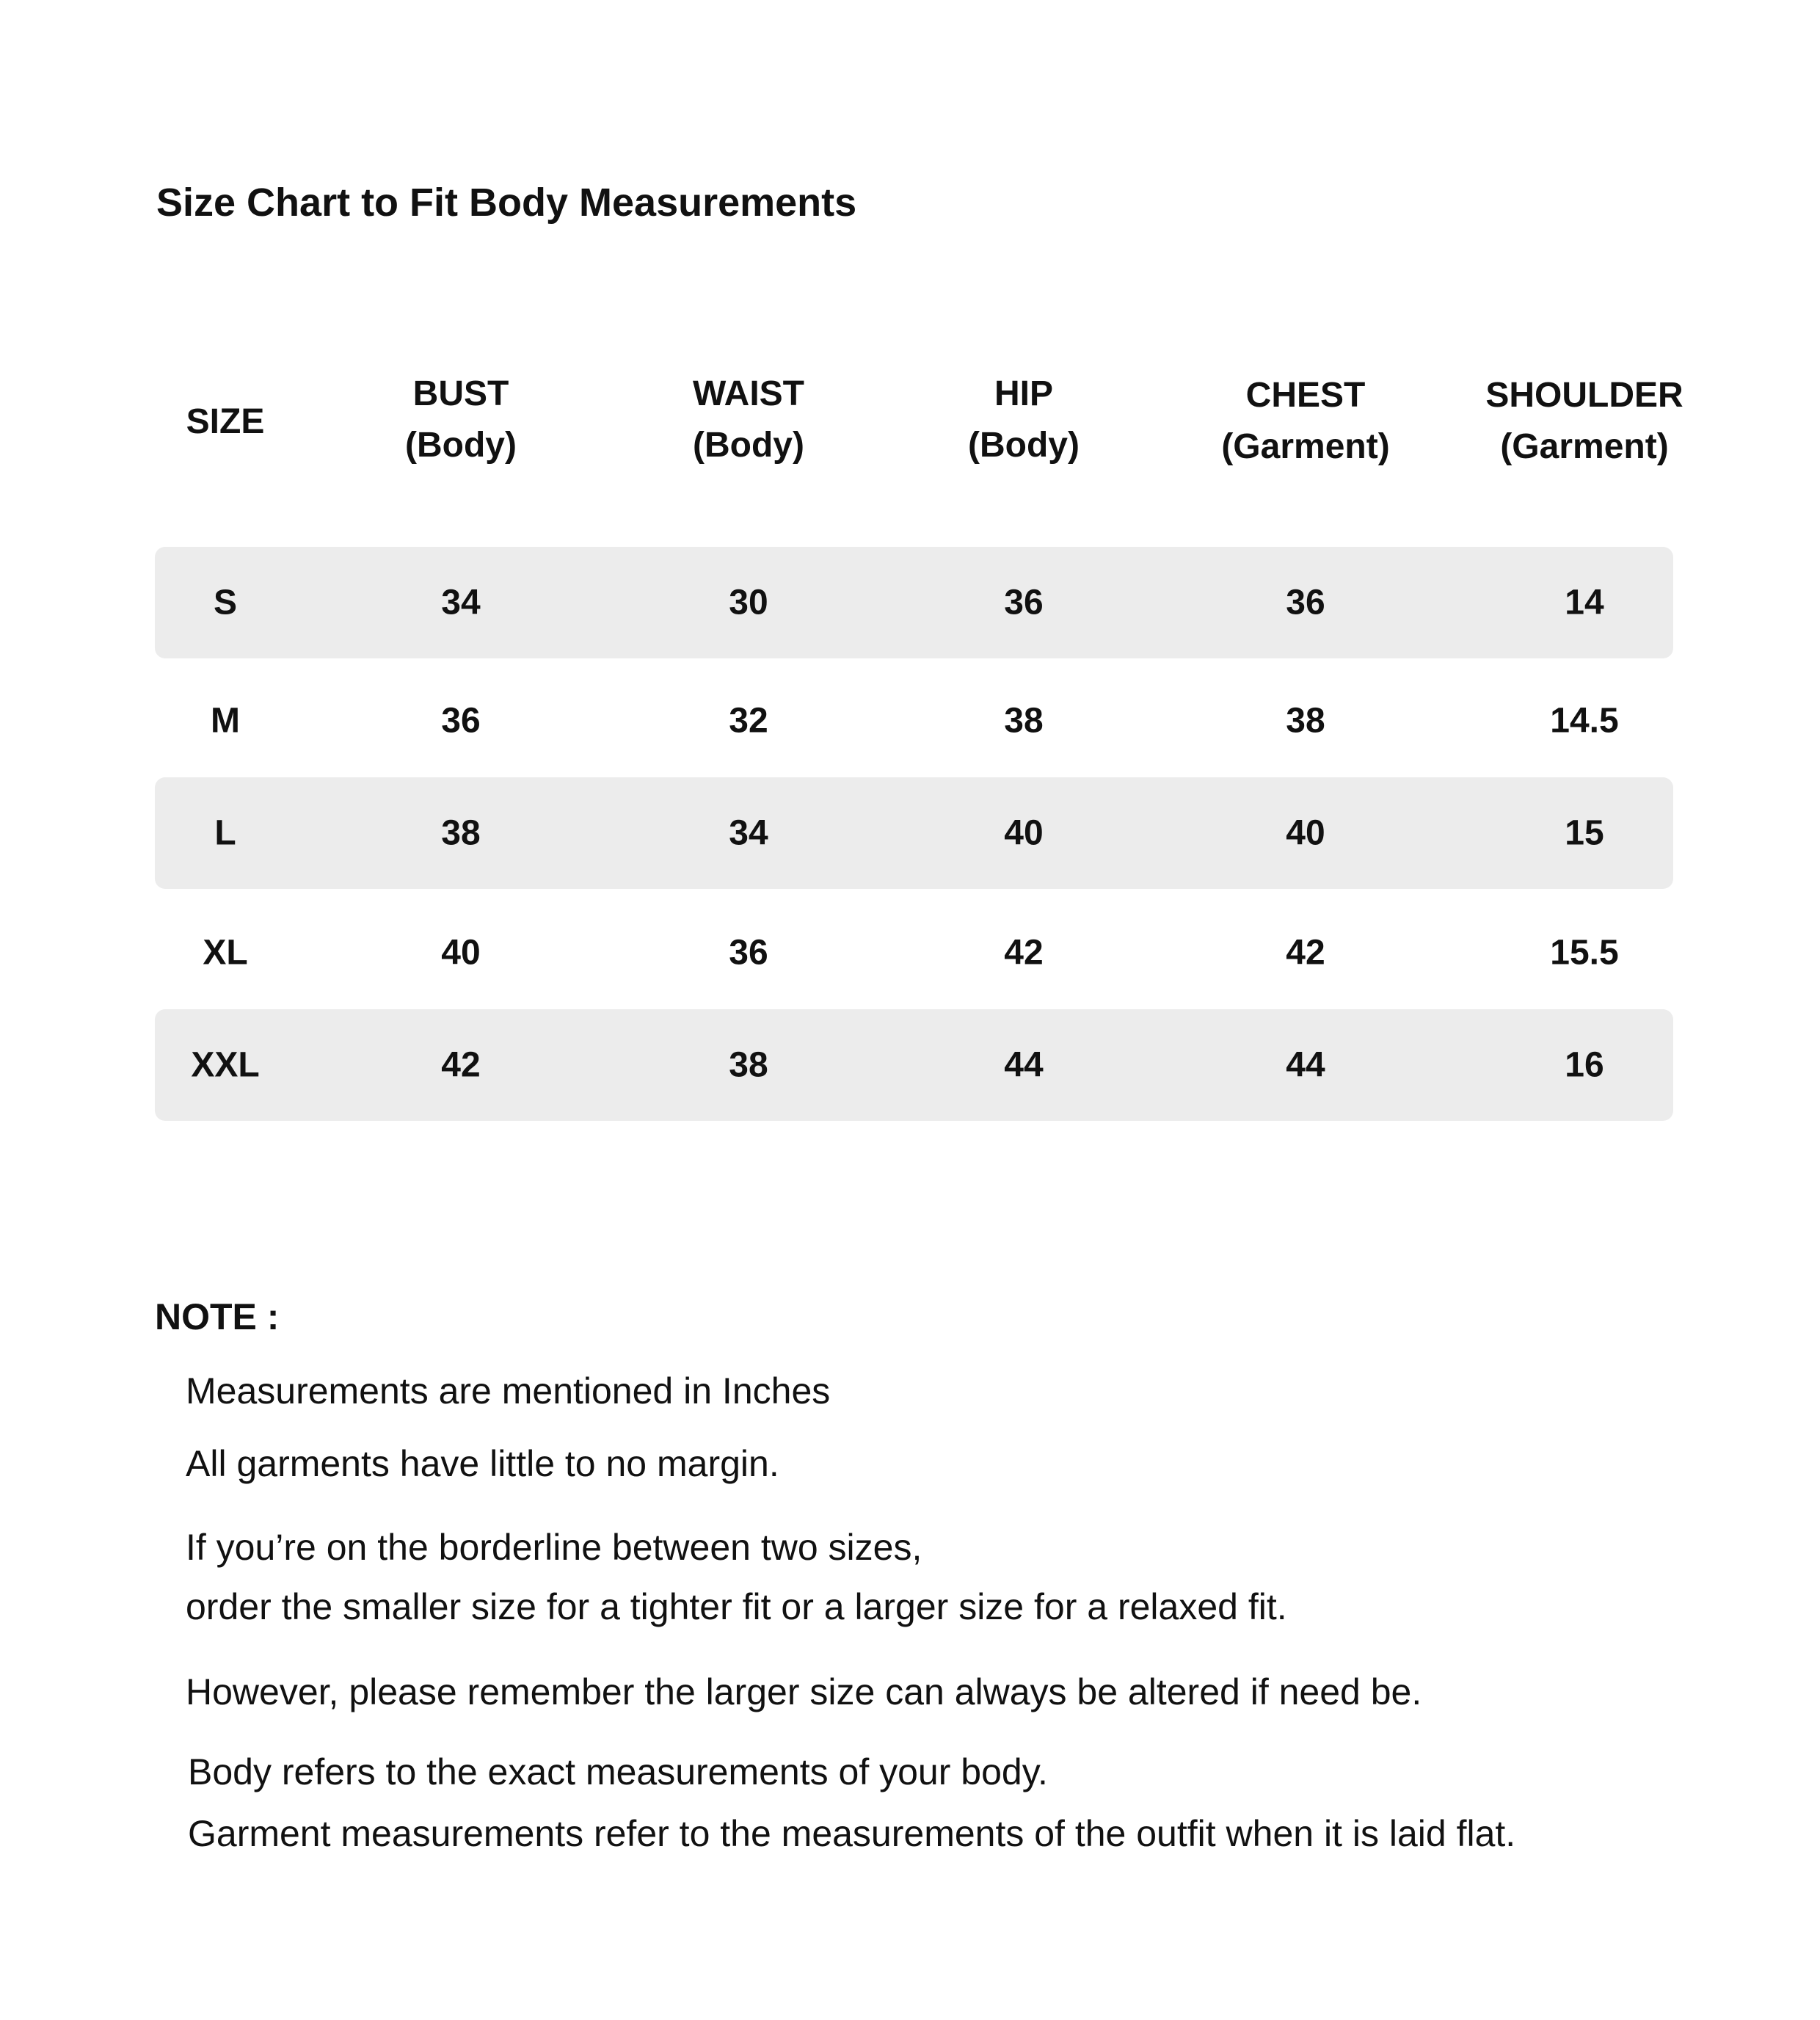  Describe the element at coordinates (1584, 721) in the screenshot. I see `measurement-cell: 14.5` at that location.